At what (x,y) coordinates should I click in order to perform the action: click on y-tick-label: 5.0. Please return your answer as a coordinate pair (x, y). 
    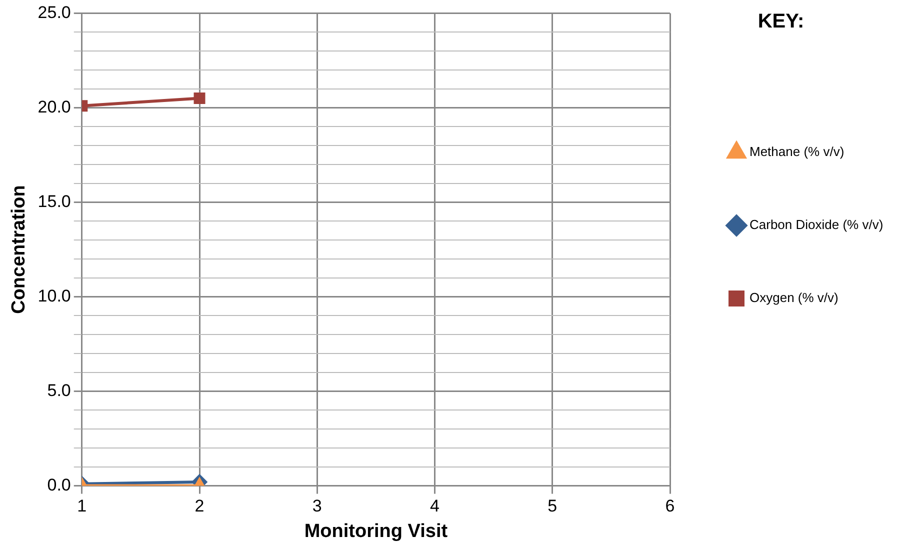
    Looking at the image, I should click on (59, 390).